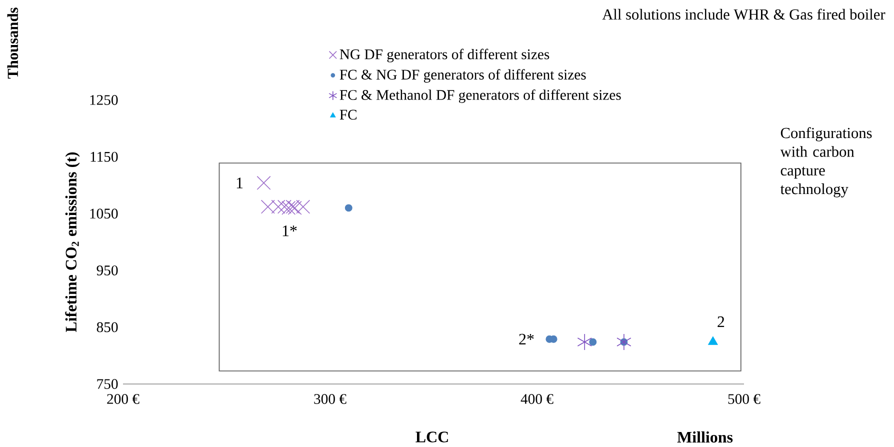 Image resolution: width=894 pixels, height=447 pixels. I want to click on legend-label: FC & Methanol DF generators of different sizes, so click(480, 96).